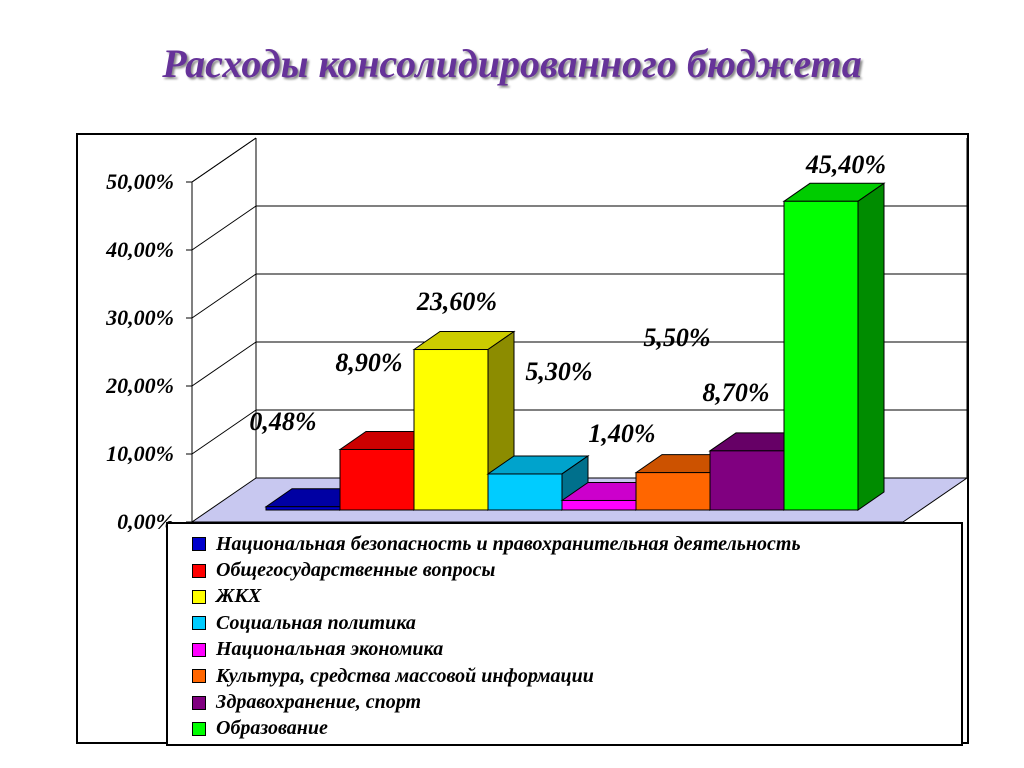 Image resolution: width=1024 pixels, height=768 pixels. Describe the element at coordinates (676, 337) in the screenshot. I see `data-label: 5,50%` at that location.